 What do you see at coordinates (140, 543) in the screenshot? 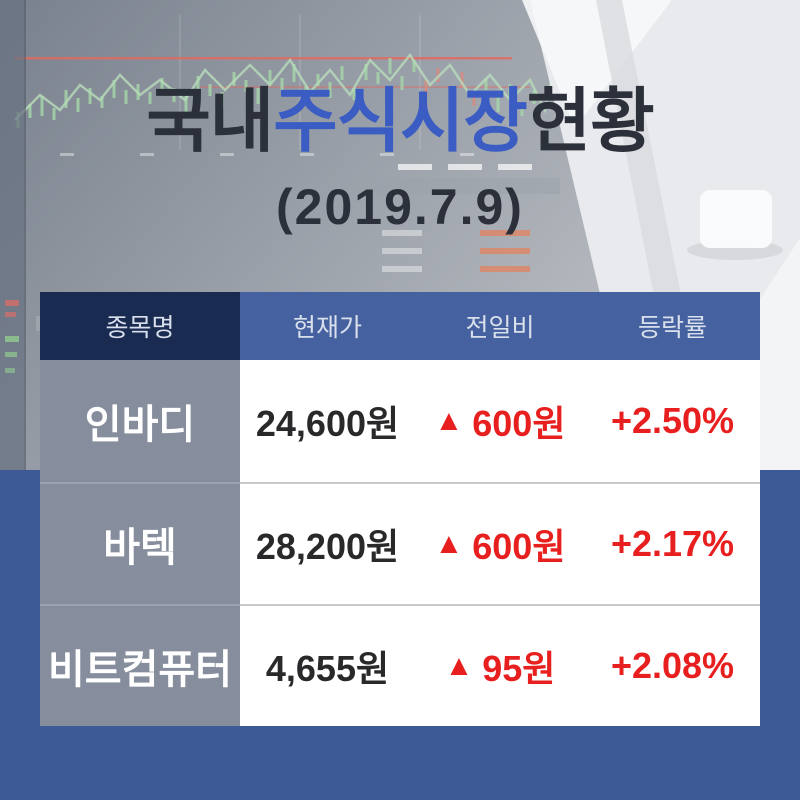
I see `stock-name-cell: 바텍` at bounding box center [140, 543].